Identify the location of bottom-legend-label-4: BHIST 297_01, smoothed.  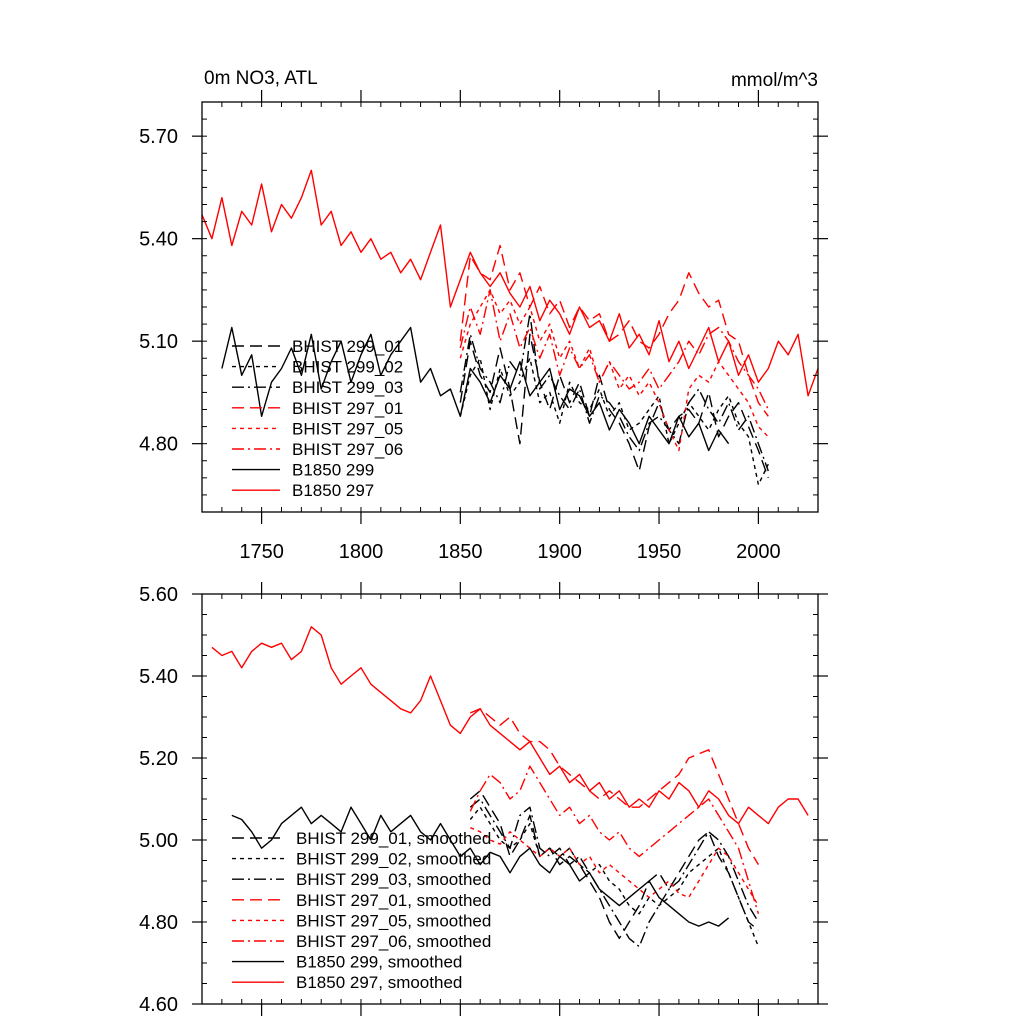
(393, 900).